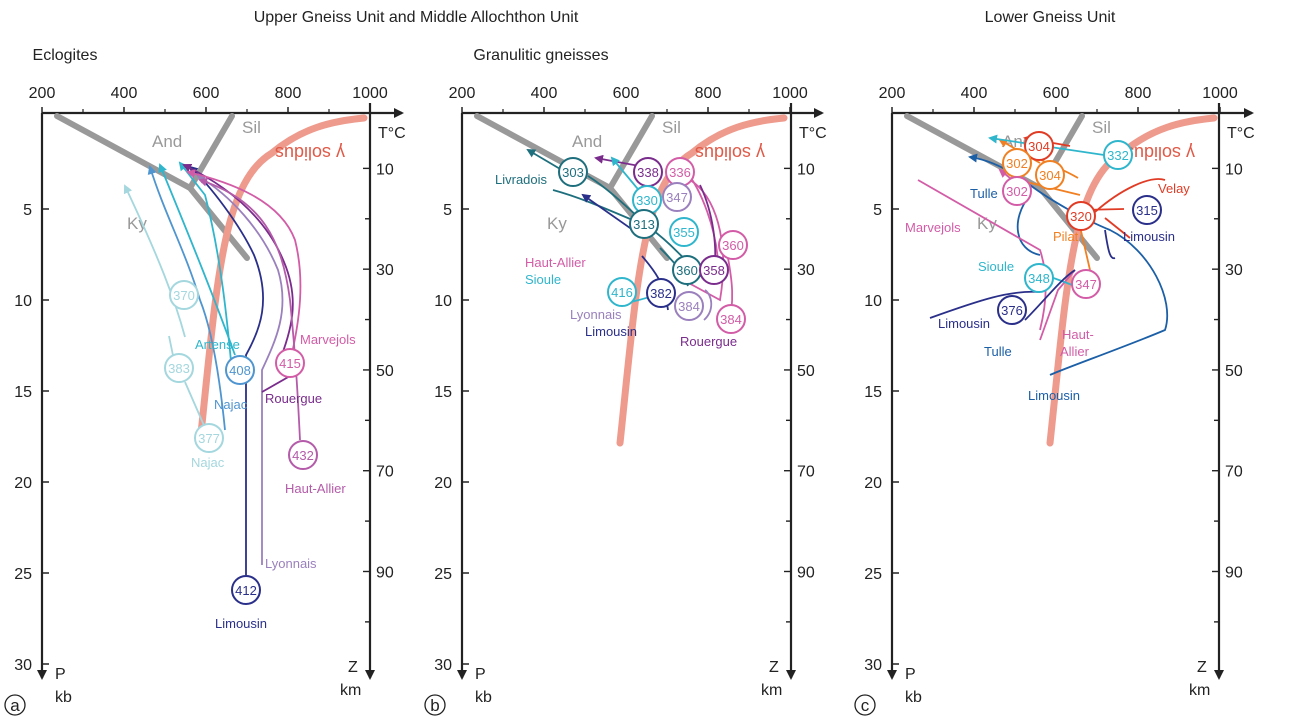 This screenshot has height=721, width=1303. I want to click on temperature-tick-label: 600, so click(1056, 93).